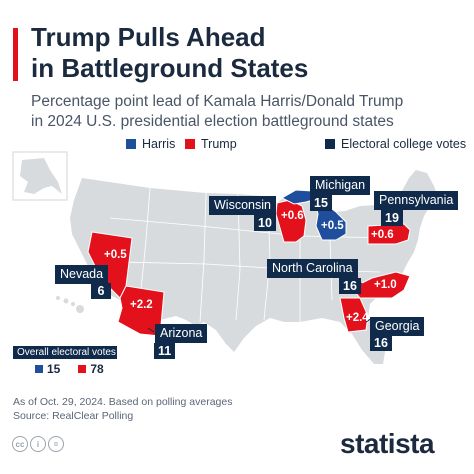 The height and width of the screenshot is (474, 474). Describe the element at coordinates (190, 144) in the screenshot. I see `legend-trump-swatch` at that location.